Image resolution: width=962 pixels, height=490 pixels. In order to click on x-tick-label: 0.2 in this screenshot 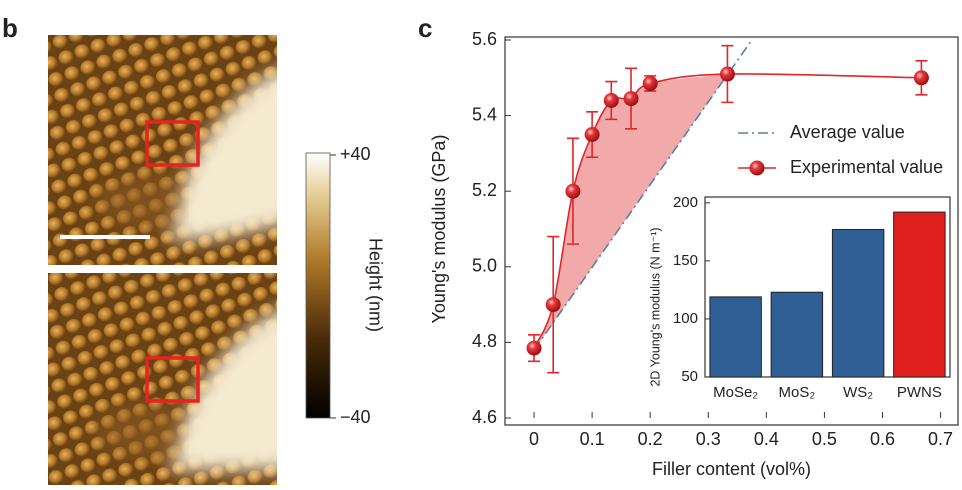, I will do `click(650, 439)`.